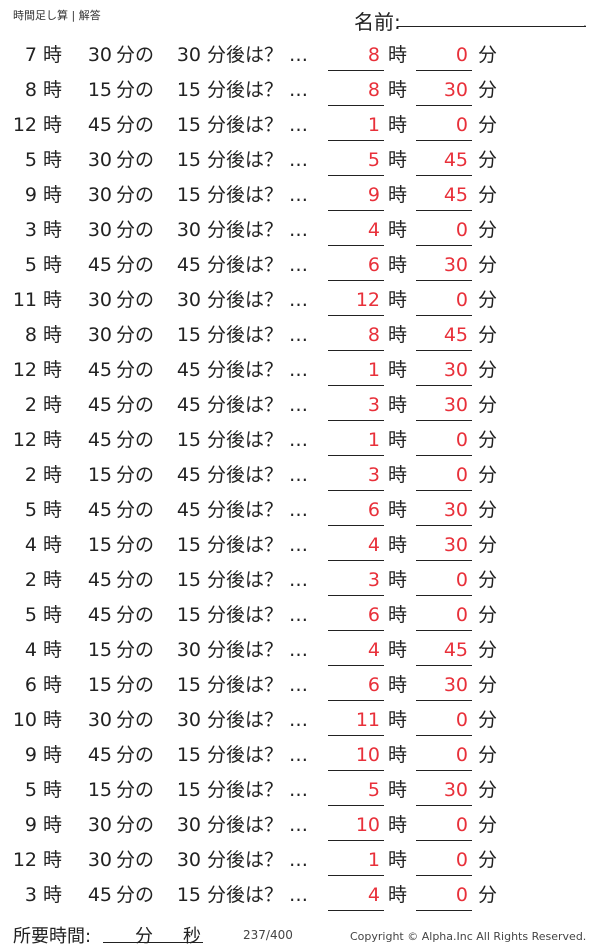  Describe the element at coordinates (300, 720) in the screenshot. I see `problem-row: 10 時 30 分の 30 分後は？ … 11 時 0 分` at that location.